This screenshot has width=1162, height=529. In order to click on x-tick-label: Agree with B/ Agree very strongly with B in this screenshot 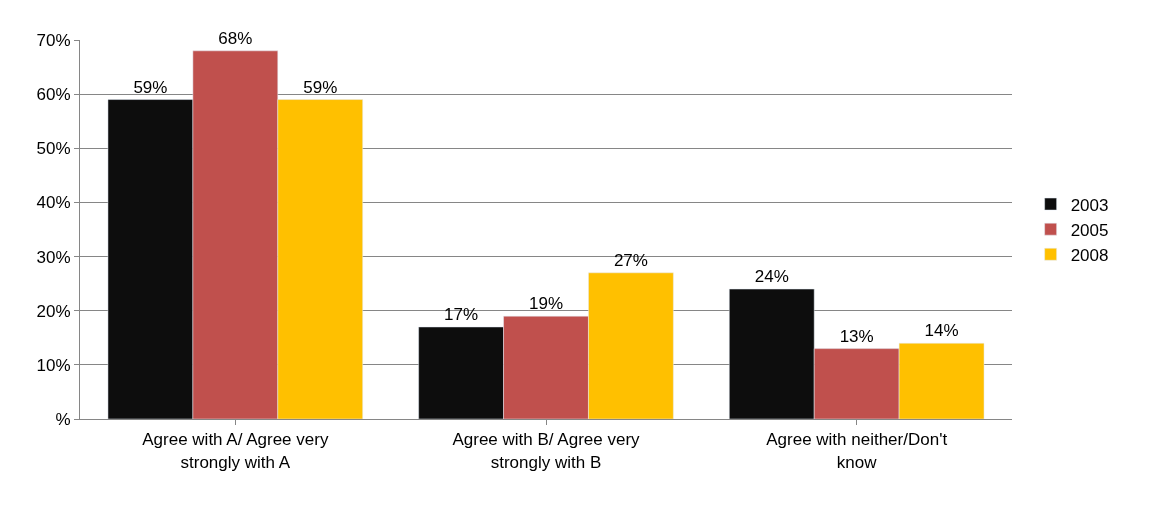, I will do `click(546, 451)`.